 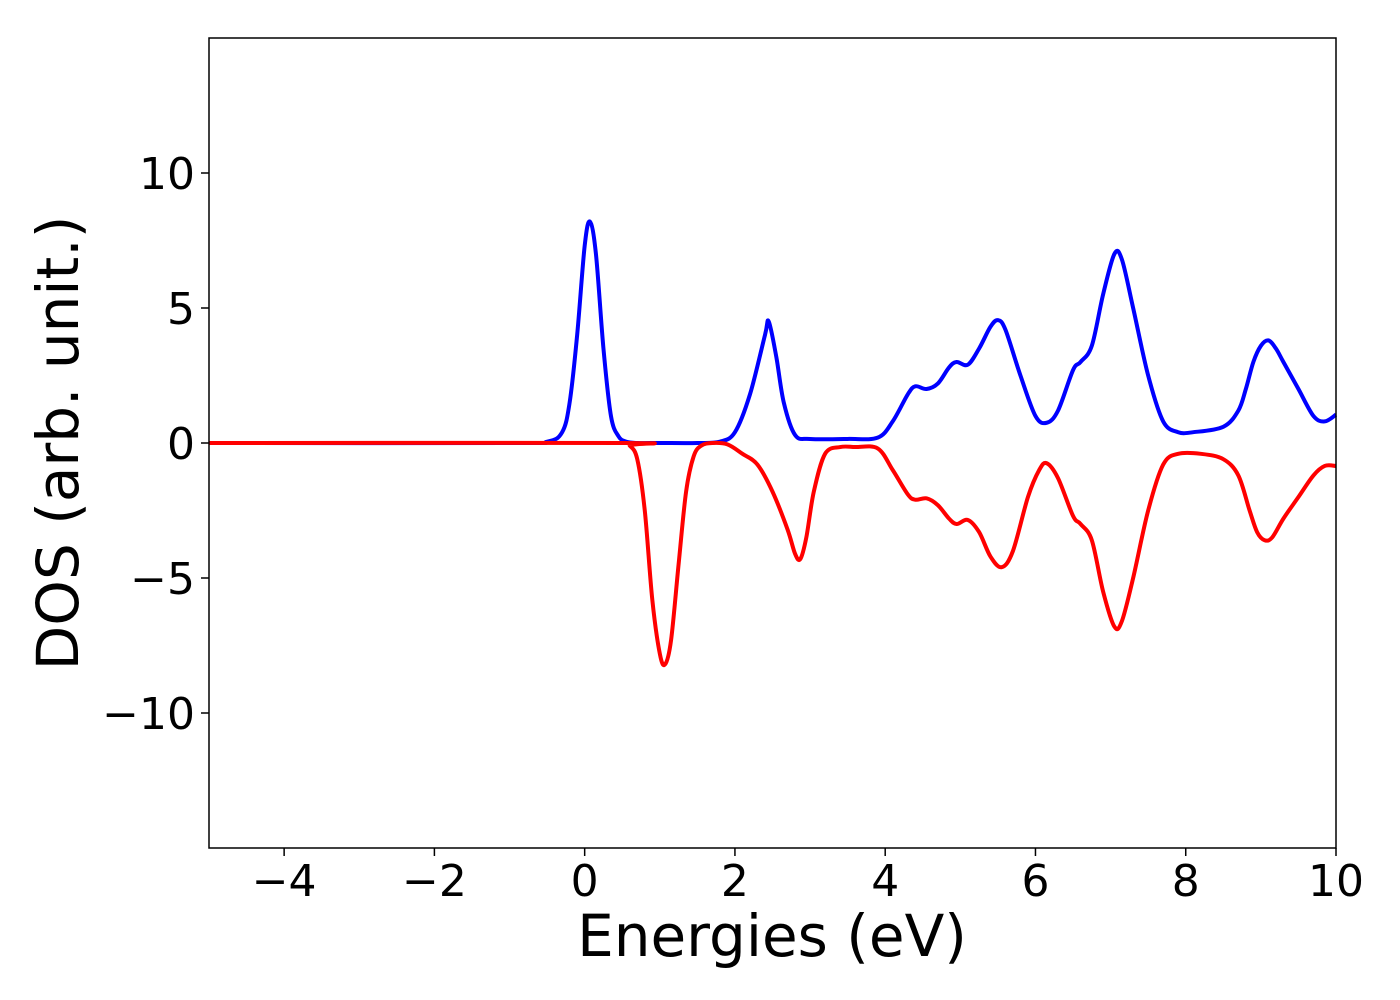 What do you see at coordinates (181, 444) in the screenshot?
I see `y-tick-label: 0` at bounding box center [181, 444].